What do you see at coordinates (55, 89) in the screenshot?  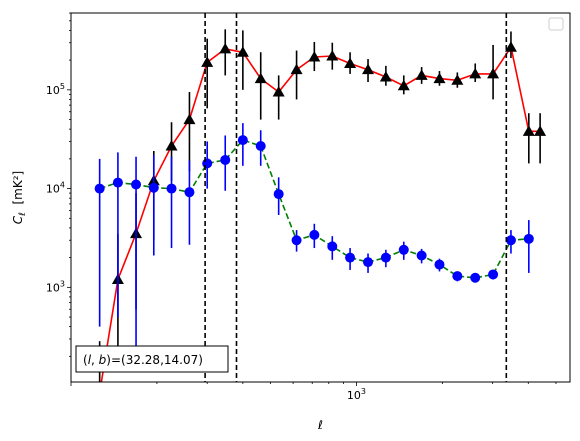 I see `y-tick-label: 10⁵` at bounding box center [55, 89].